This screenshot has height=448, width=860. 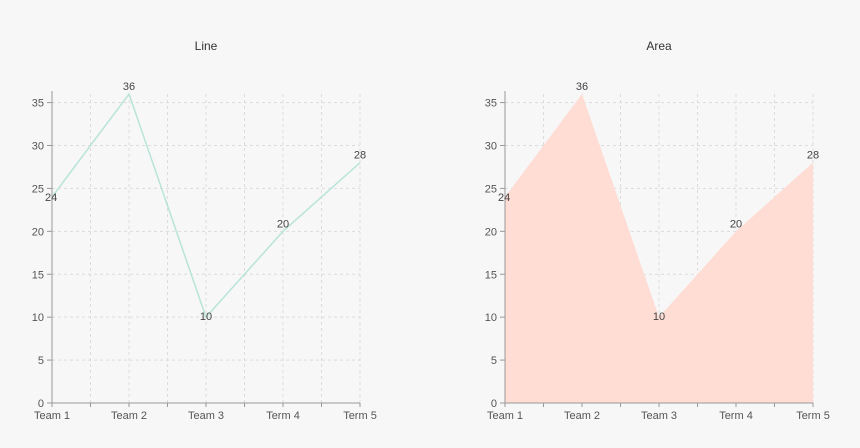 I want to click on chart-title: Area, so click(x=659, y=46).